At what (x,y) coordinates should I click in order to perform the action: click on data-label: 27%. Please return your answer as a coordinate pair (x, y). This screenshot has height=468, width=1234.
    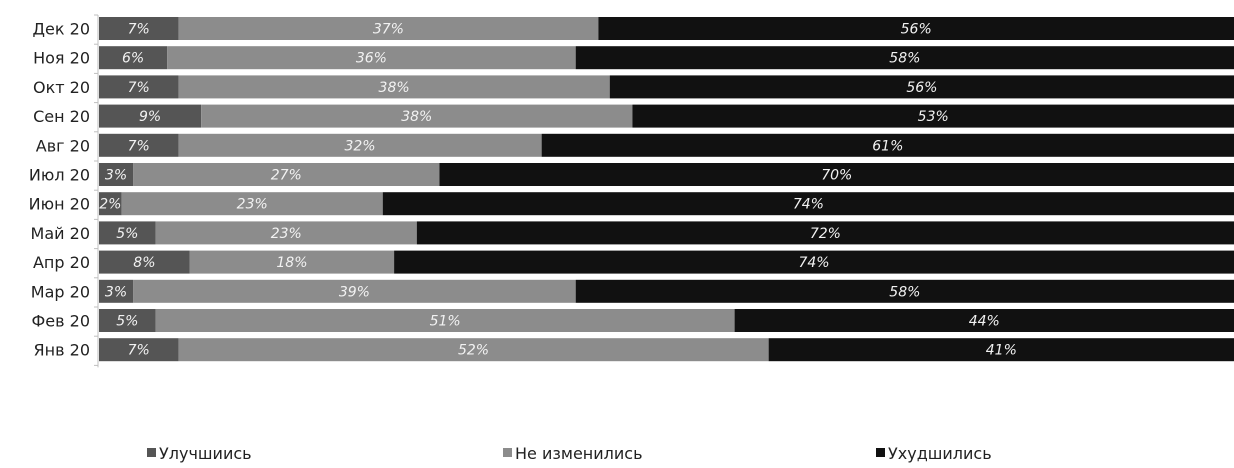
    Looking at the image, I should click on (286, 176).